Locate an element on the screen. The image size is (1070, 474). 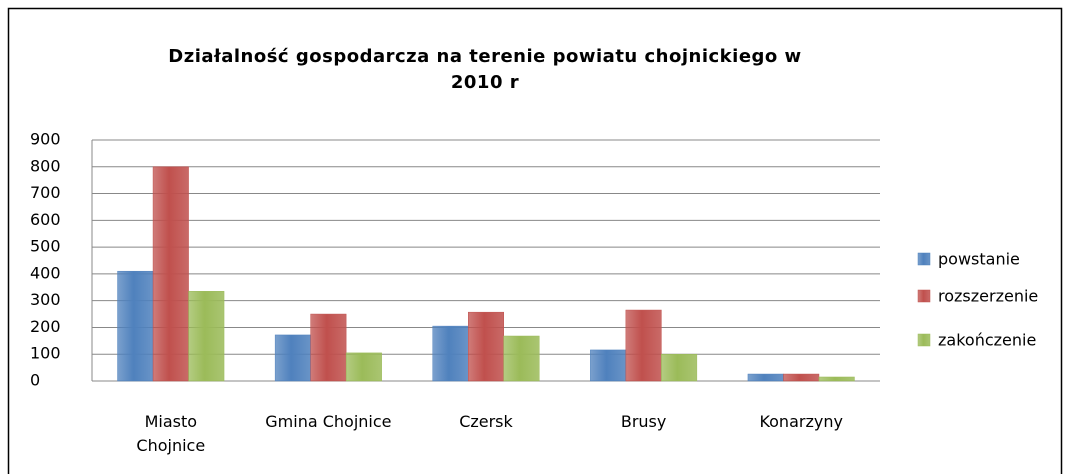
y-tick-label: 0 is located at coordinates (35, 380).